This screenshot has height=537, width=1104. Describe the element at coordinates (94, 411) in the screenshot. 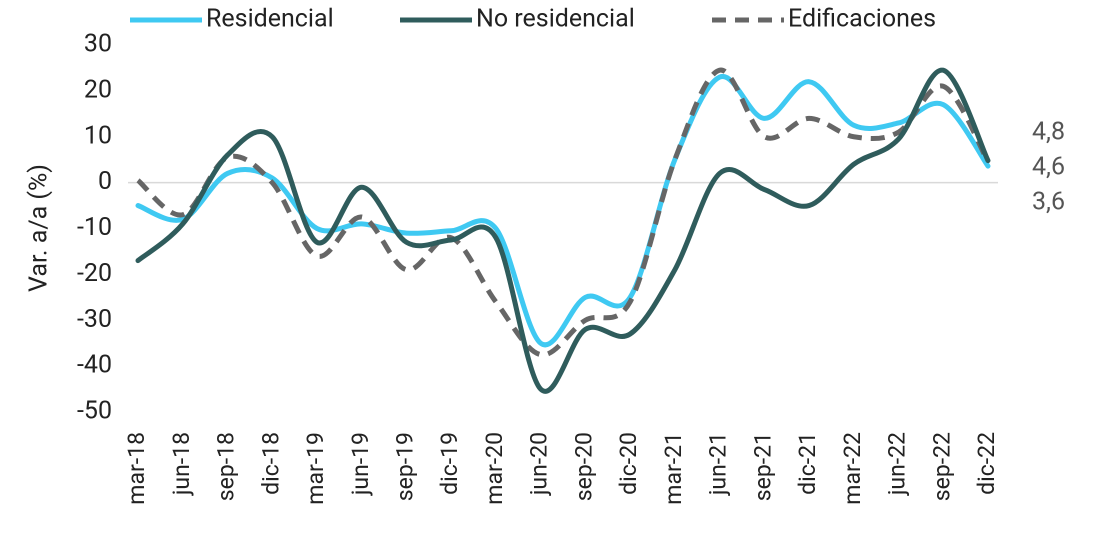

I see `y-tick-label: -50` at that location.